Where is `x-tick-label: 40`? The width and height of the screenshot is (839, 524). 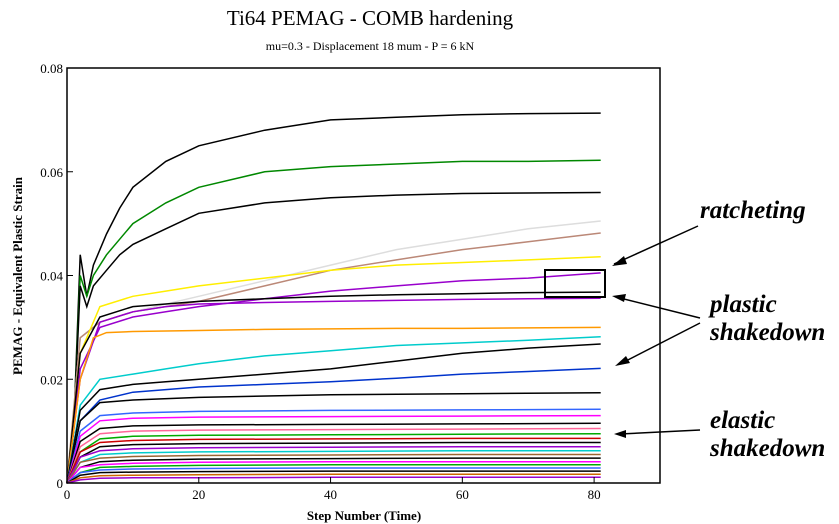
x-tick-label: 40 is located at coordinates (330, 494).